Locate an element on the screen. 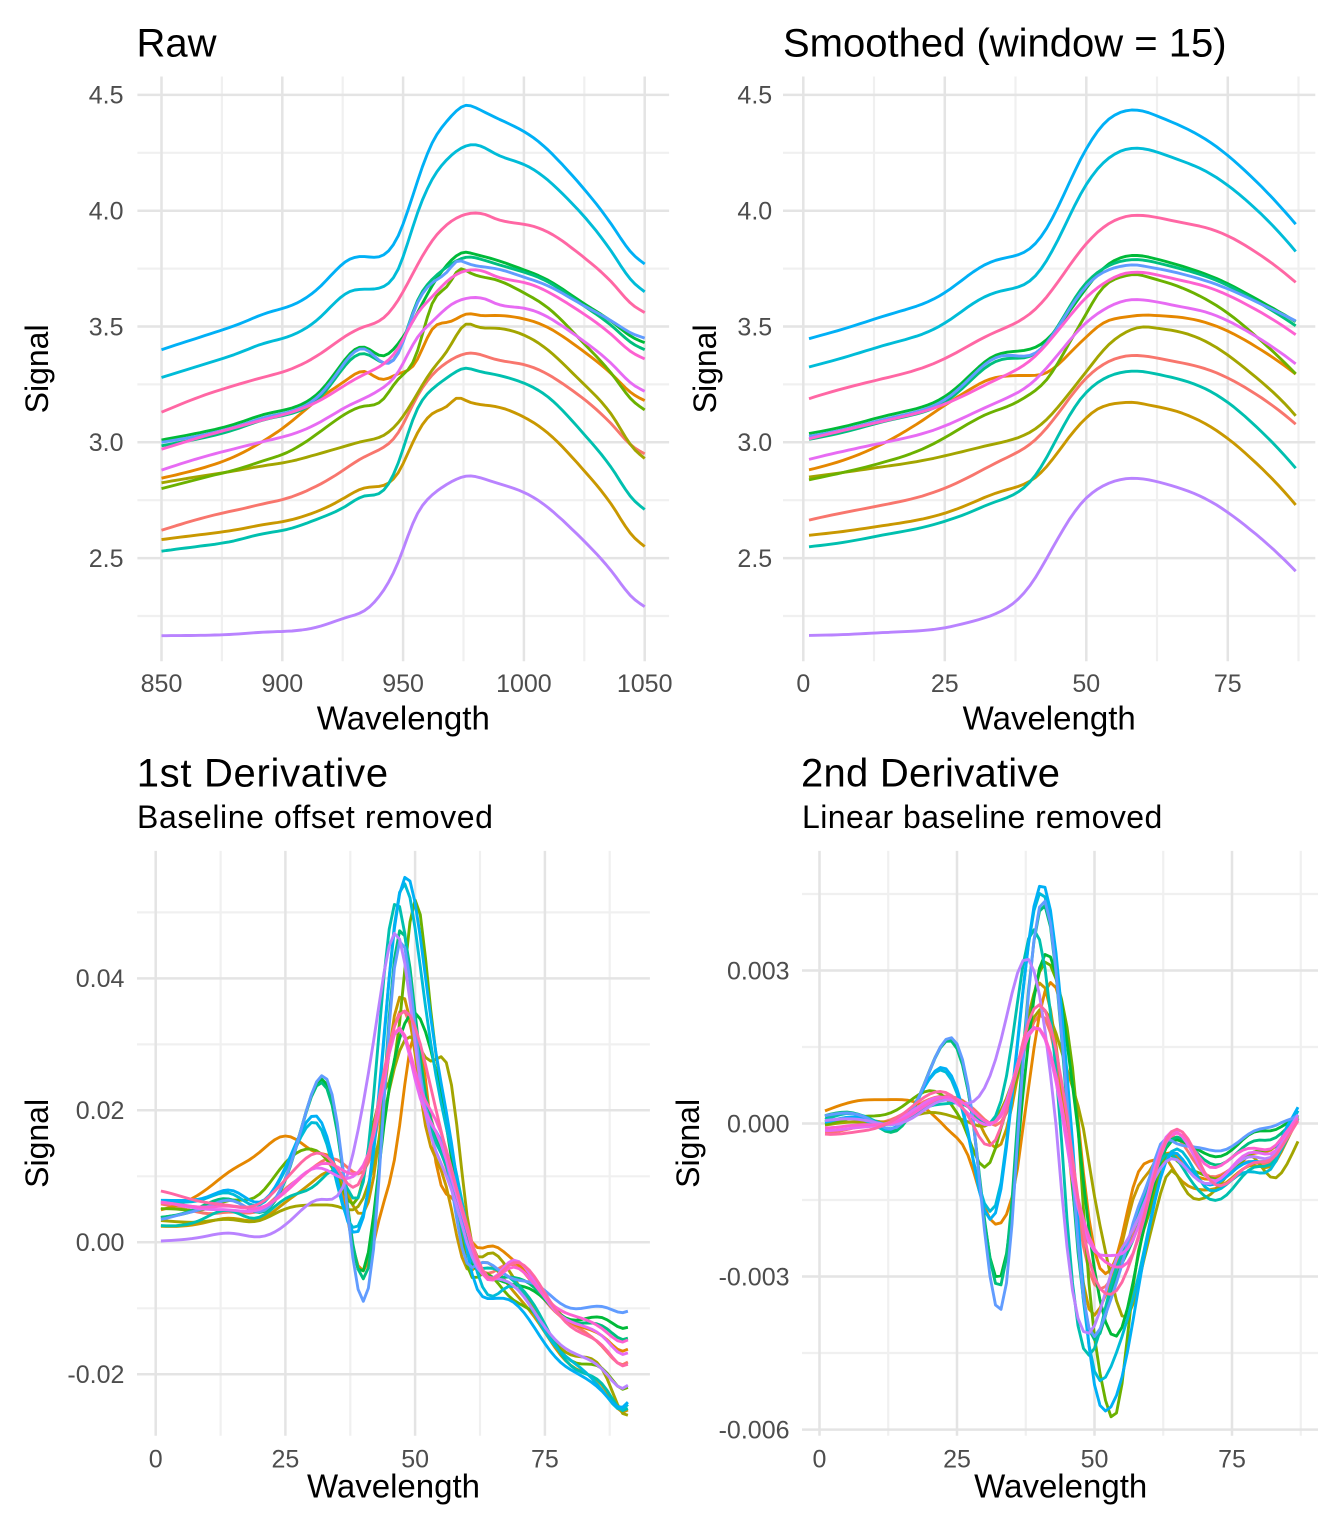  svg-text: -0.006 is located at coordinates (754, 1430).